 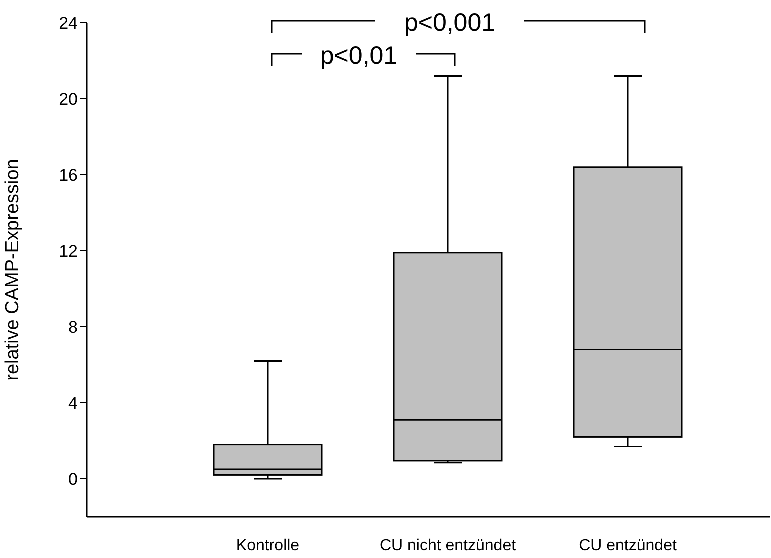 What do you see at coordinates (628, 545) in the screenshot?
I see `x-tick-label: CU entzündet` at bounding box center [628, 545].